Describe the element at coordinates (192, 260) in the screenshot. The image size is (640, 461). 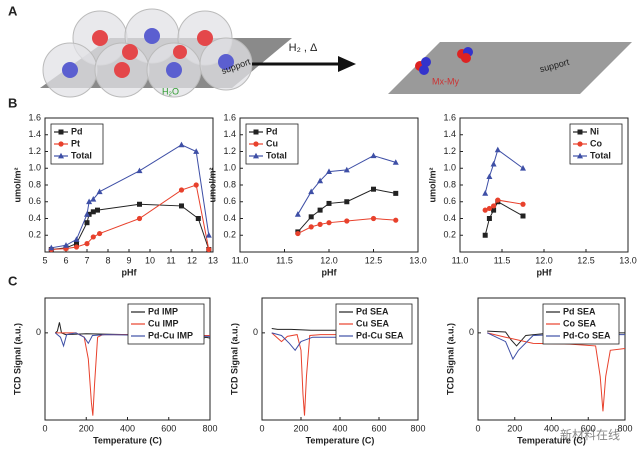
I see `x-tick-label: 12` at that location.